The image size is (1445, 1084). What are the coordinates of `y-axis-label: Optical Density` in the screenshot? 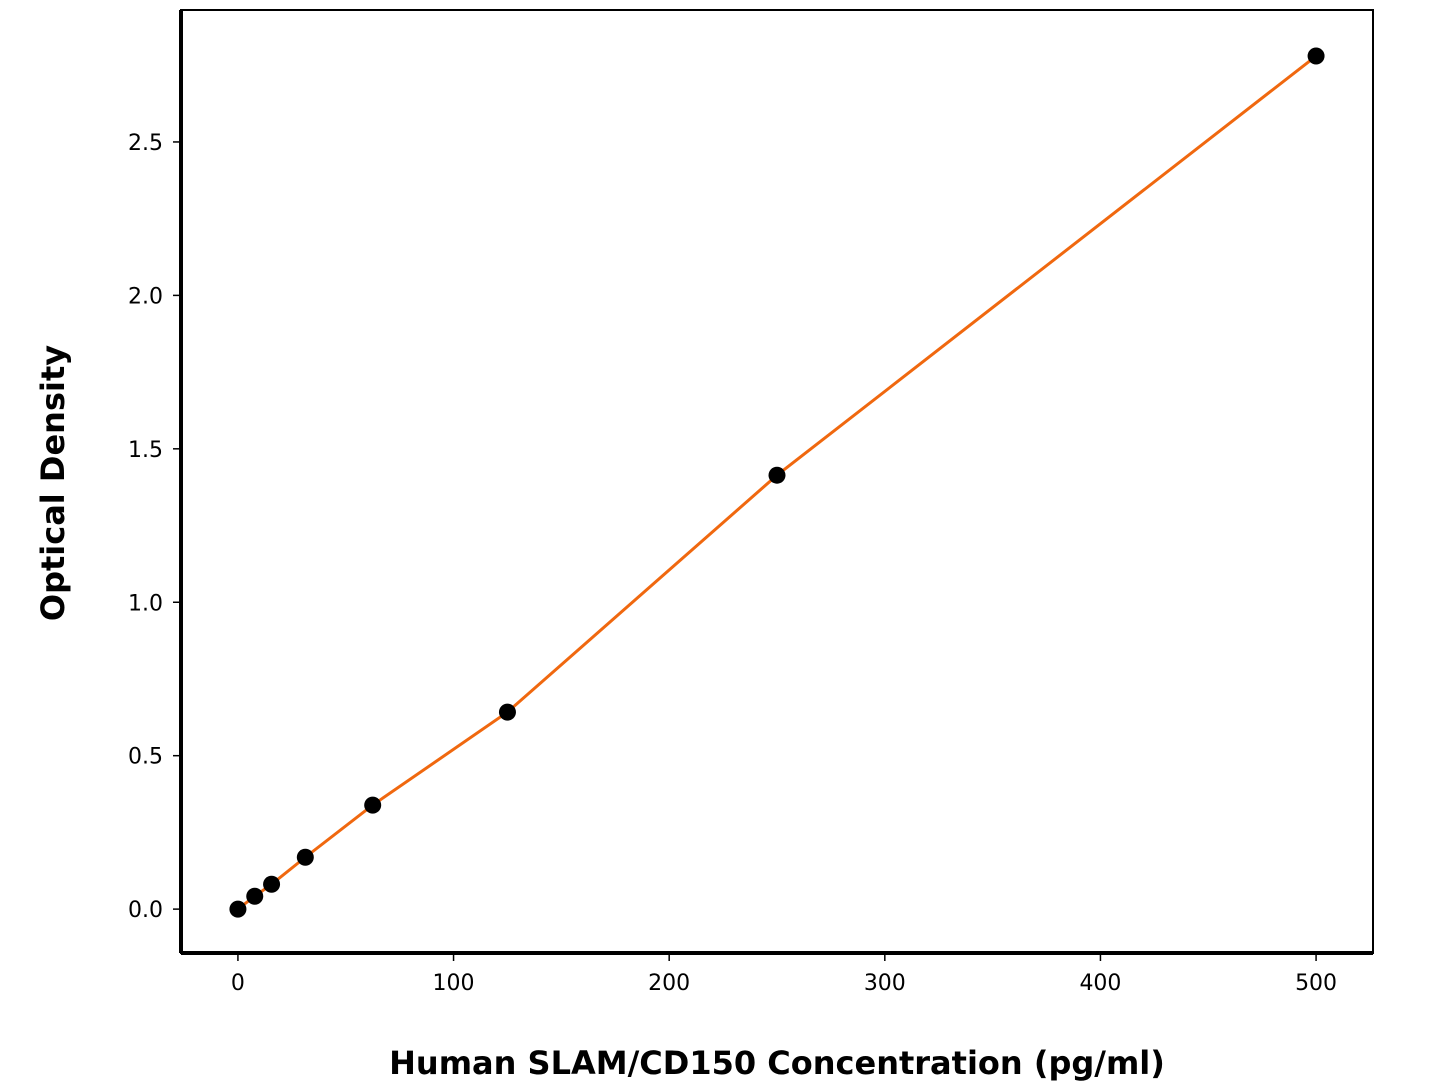 It's located at (53, 483).